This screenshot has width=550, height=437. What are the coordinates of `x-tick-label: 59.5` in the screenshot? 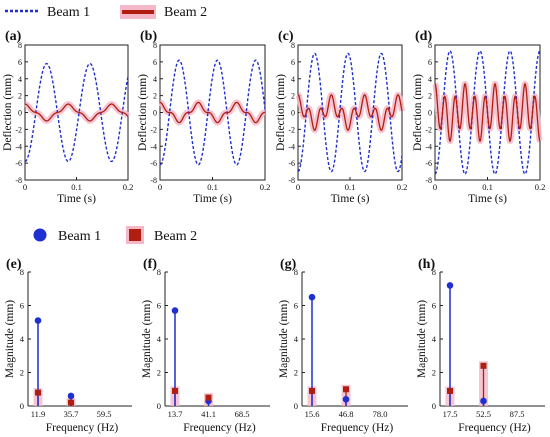 It's located at (104, 414).